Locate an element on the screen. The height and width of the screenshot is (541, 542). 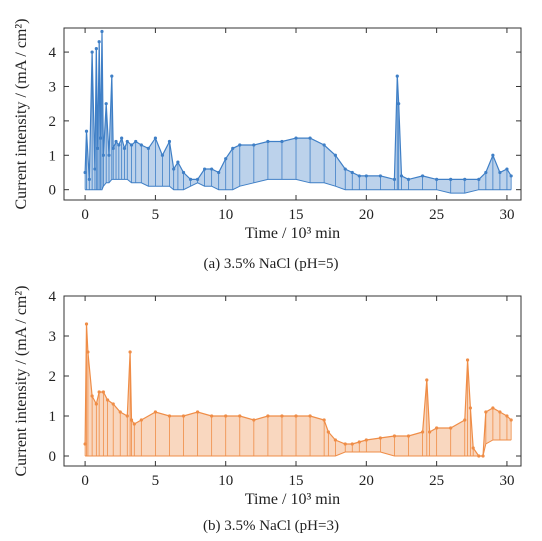
x-tick-label: 0 is located at coordinates (85, 215).